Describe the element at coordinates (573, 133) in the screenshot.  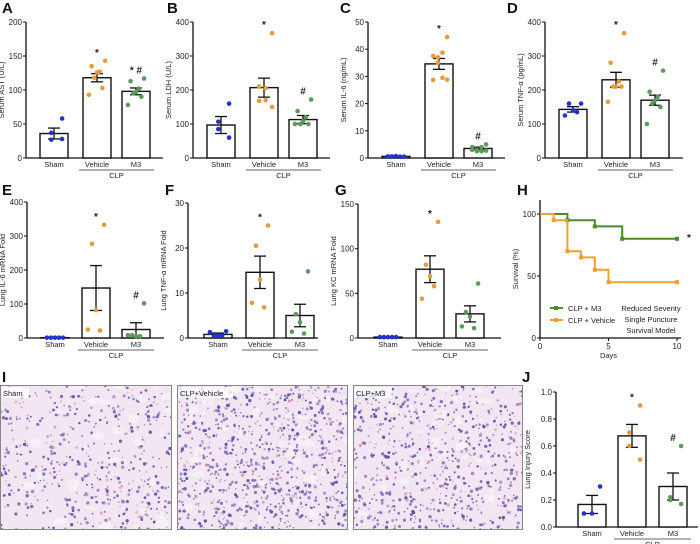
I see `bar-sham` at that location.